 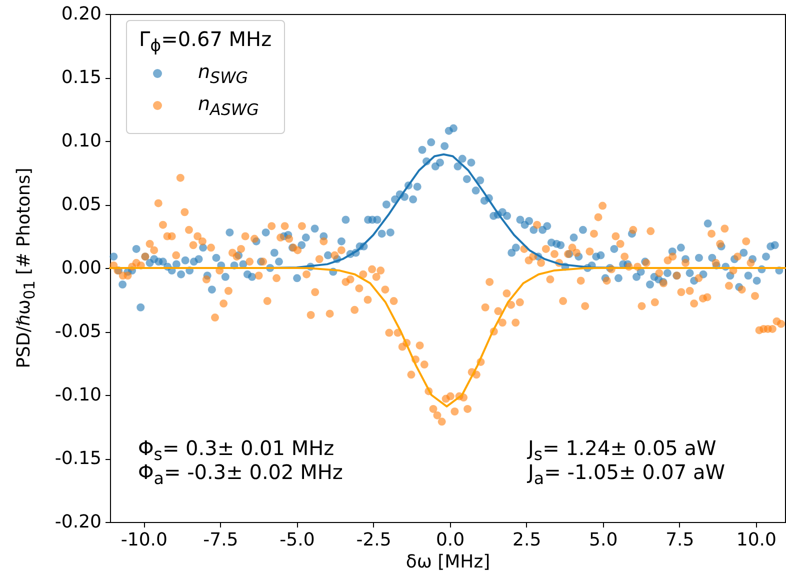 What do you see at coordinates (756, 540) in the screenshot?
I see `x-tick-label: 10.0` at bounding box center [756, 540].